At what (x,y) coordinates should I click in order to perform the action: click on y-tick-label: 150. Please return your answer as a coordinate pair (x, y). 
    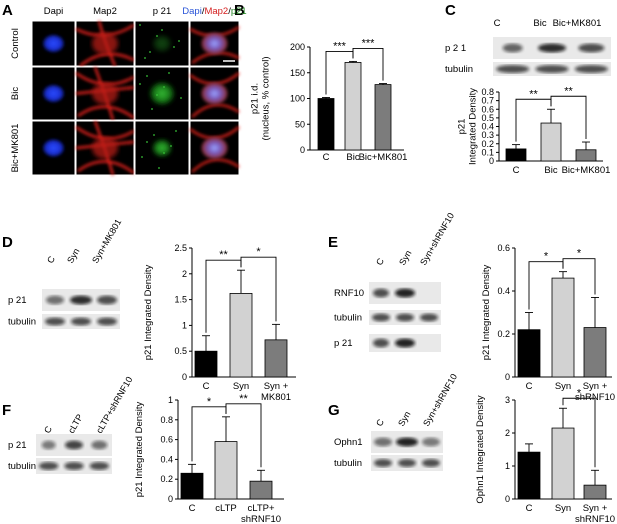
    Looking at the image, I should click on (297, 73).